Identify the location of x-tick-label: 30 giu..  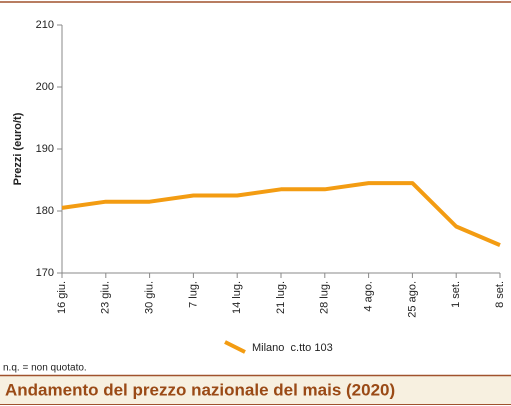
(150, 297).